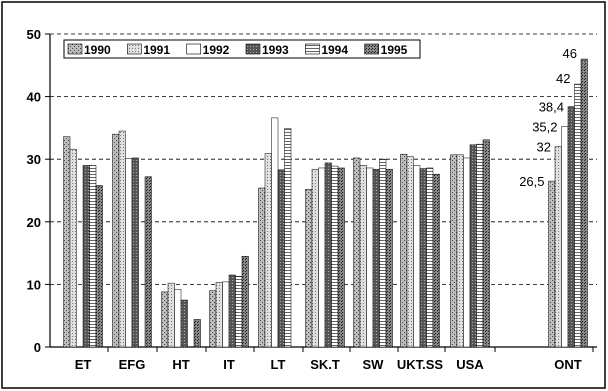  Describe the element at coordinates (73, 248) in the screenshot. I see `bar-1991-et` at that location.